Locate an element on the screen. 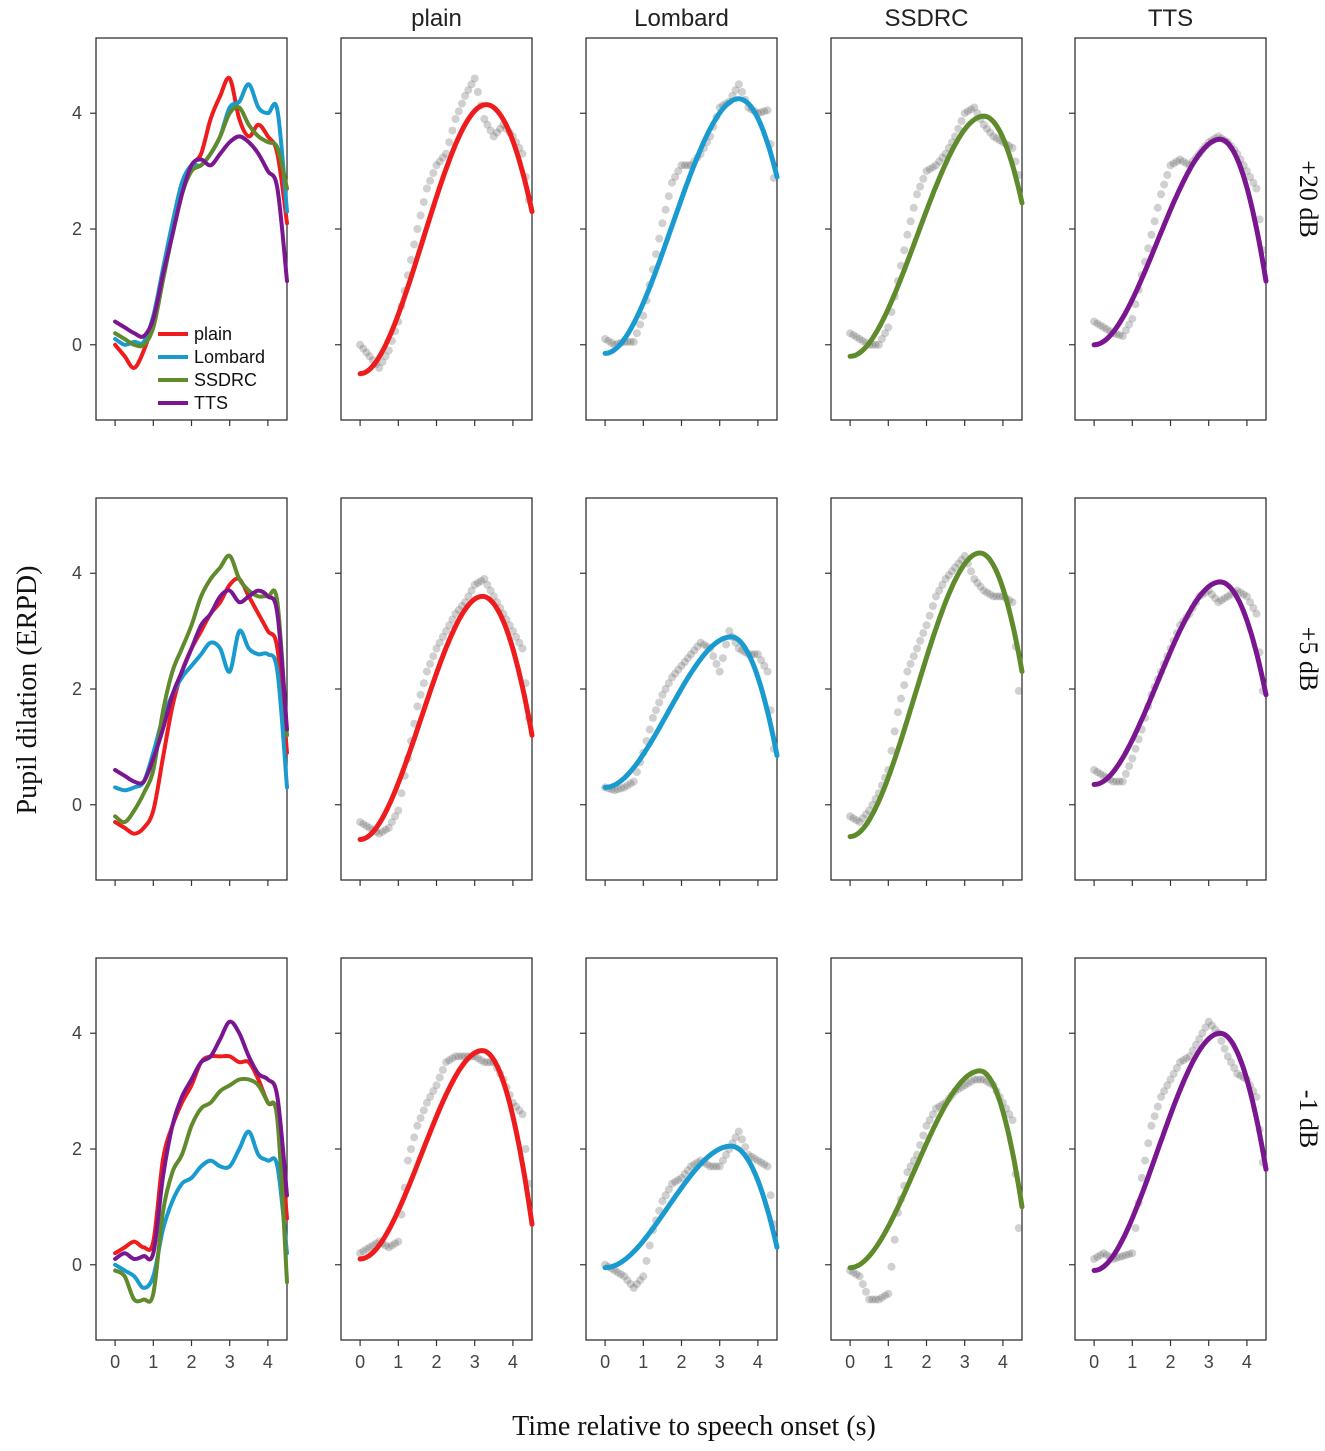 This screenshot has height=1451, width=1325. panel-r1-c1 is located at coordinates (436, 689).